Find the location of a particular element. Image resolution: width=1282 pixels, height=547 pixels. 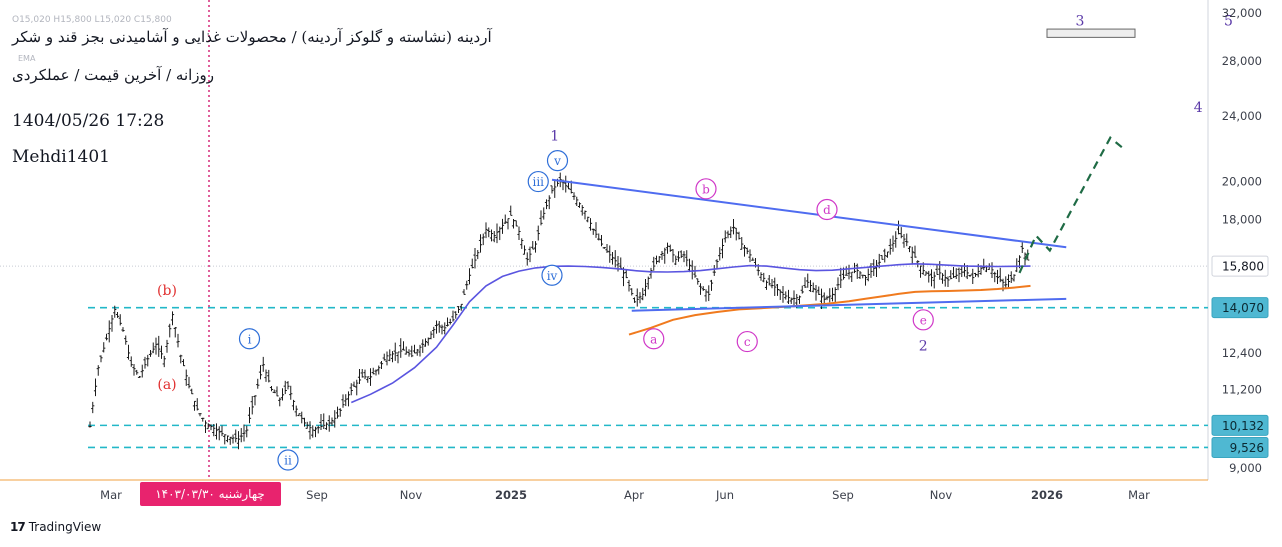

time-tick-label: 2025 is located at coordinates (511, 495).